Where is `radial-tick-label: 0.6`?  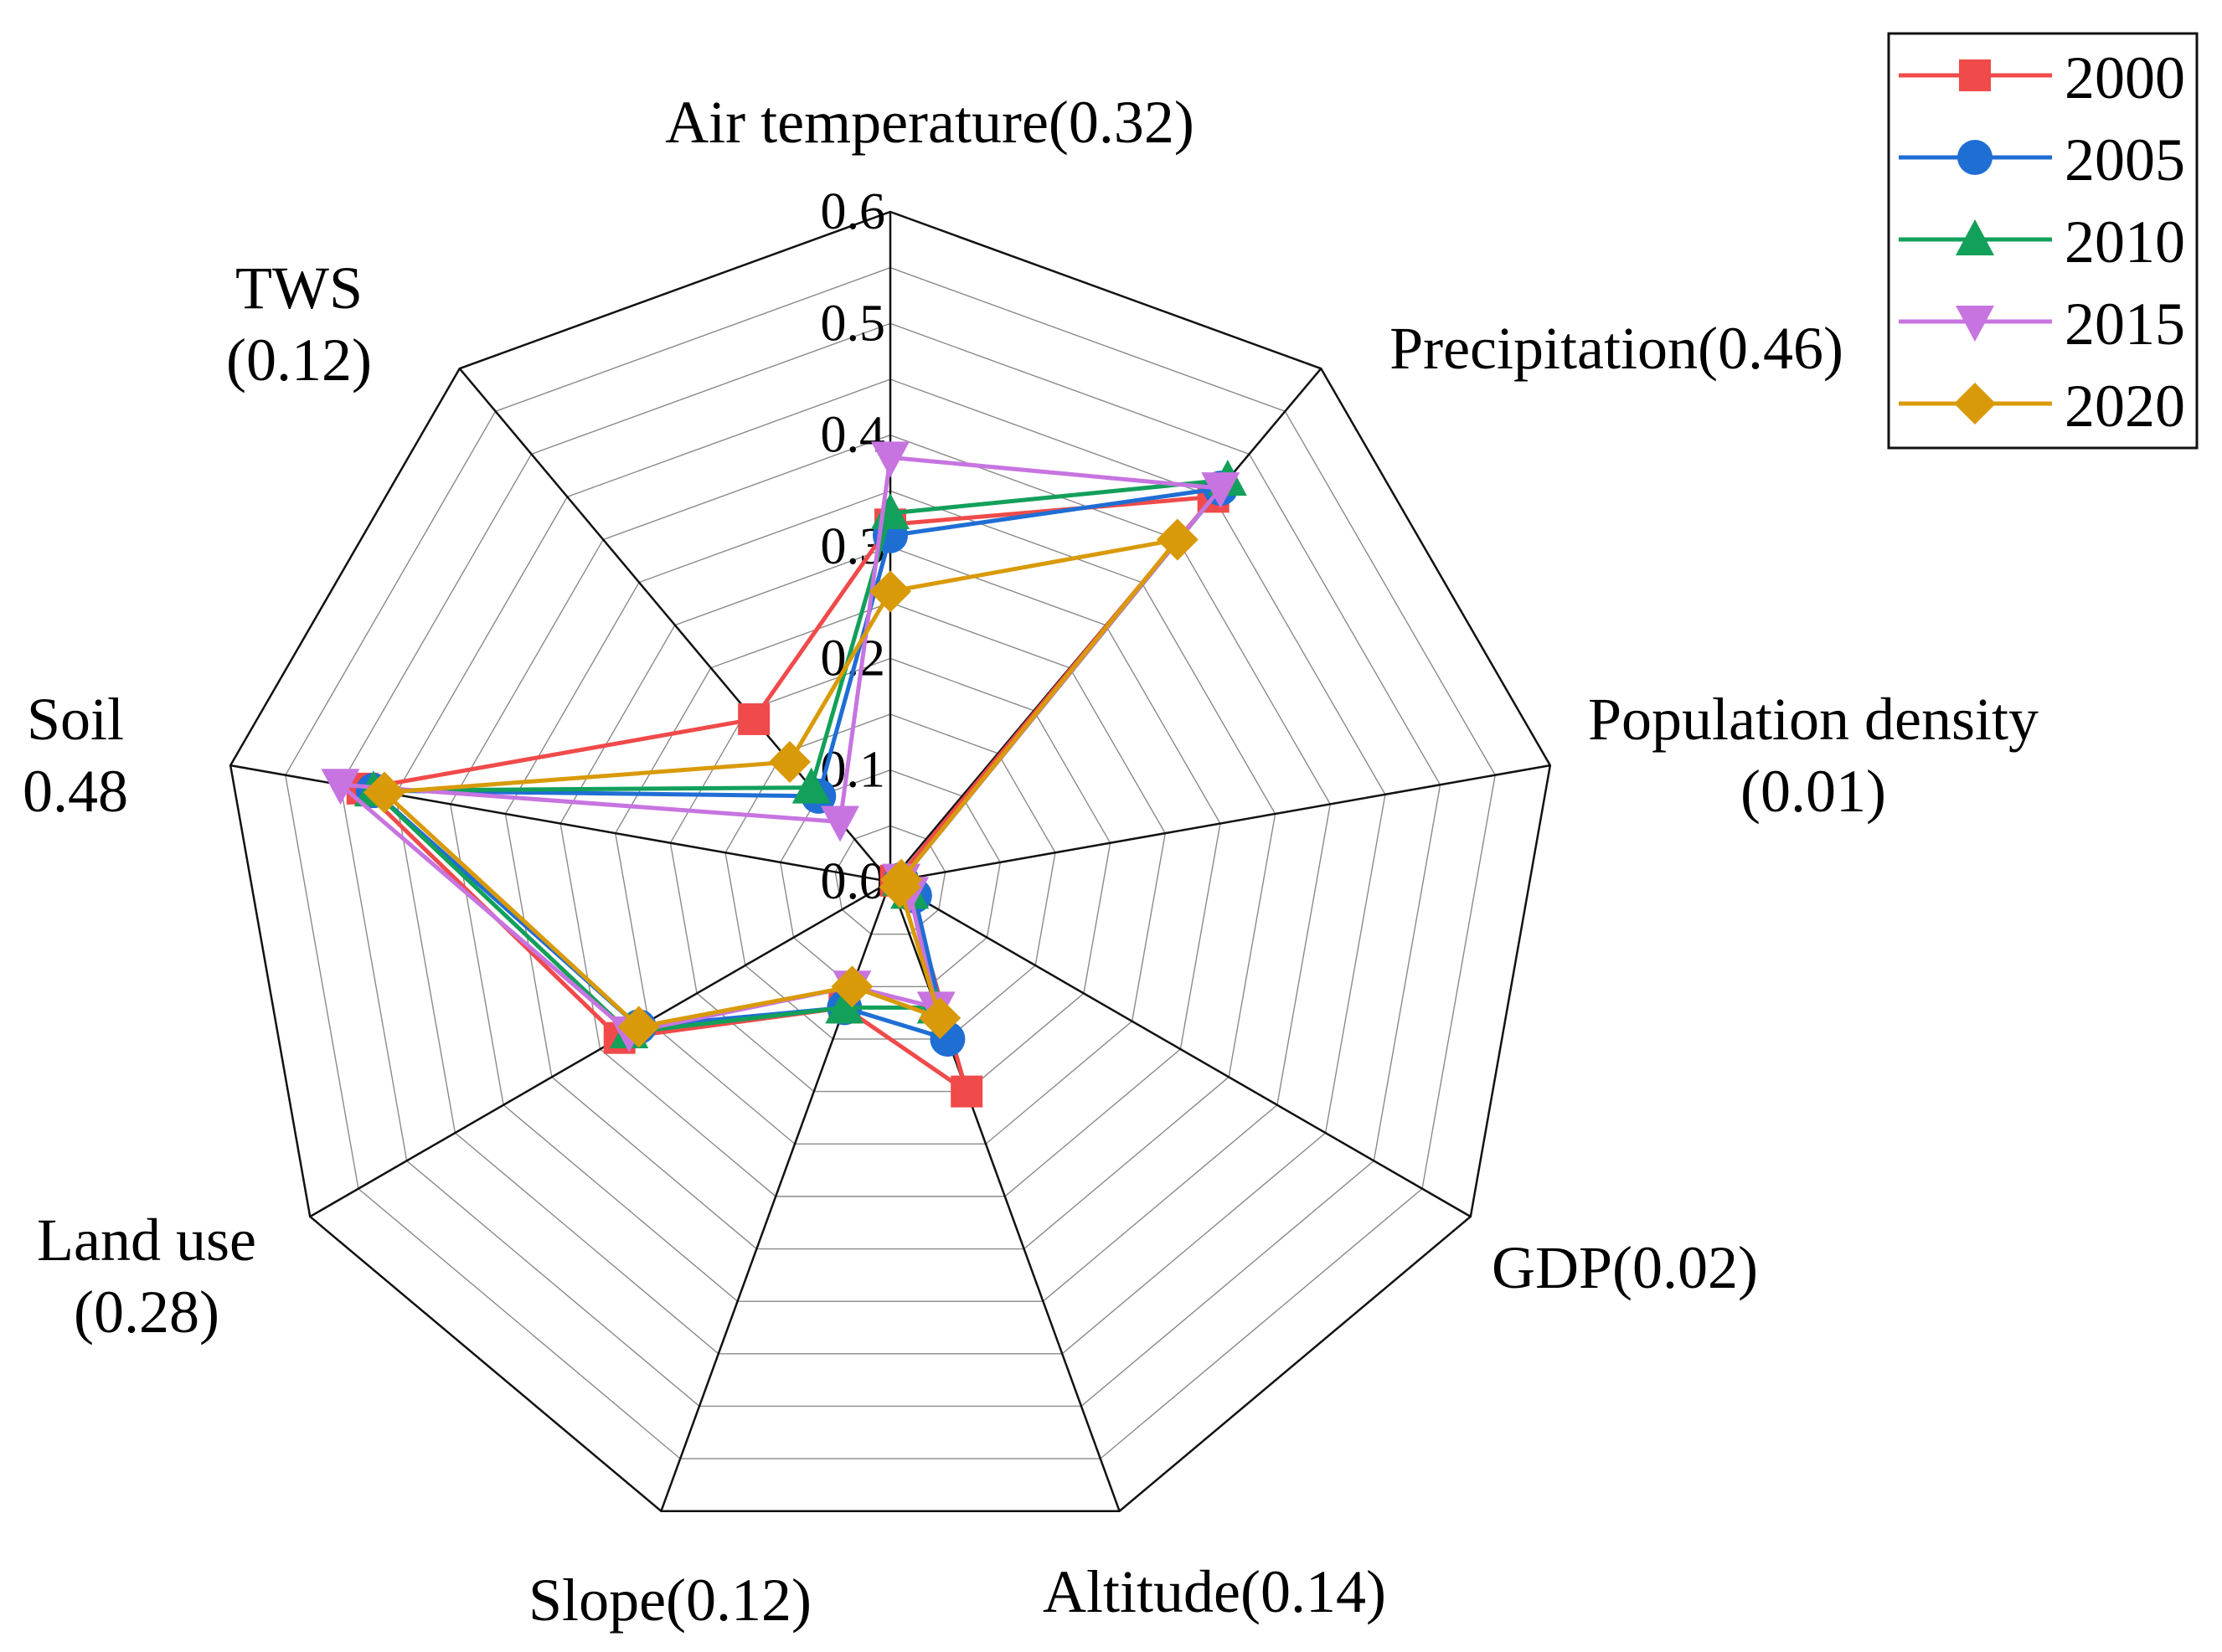
radial-tick-label: 0.6 is located at coordinates (854, 212).